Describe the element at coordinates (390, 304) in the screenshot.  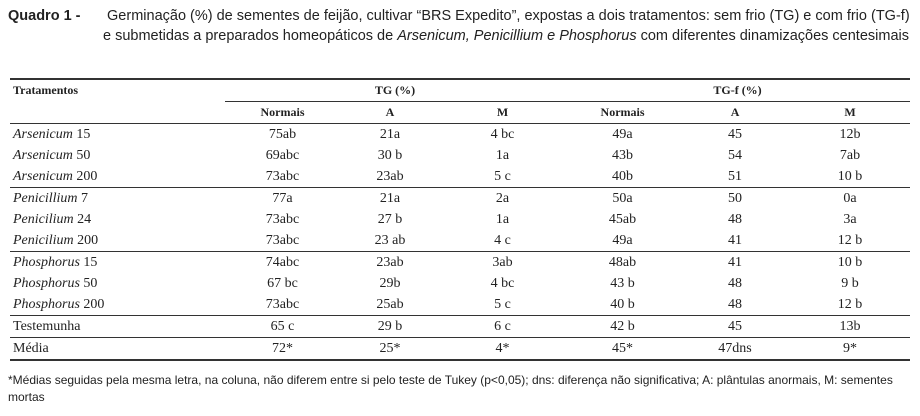
I see `cell: 25ab` at that location.